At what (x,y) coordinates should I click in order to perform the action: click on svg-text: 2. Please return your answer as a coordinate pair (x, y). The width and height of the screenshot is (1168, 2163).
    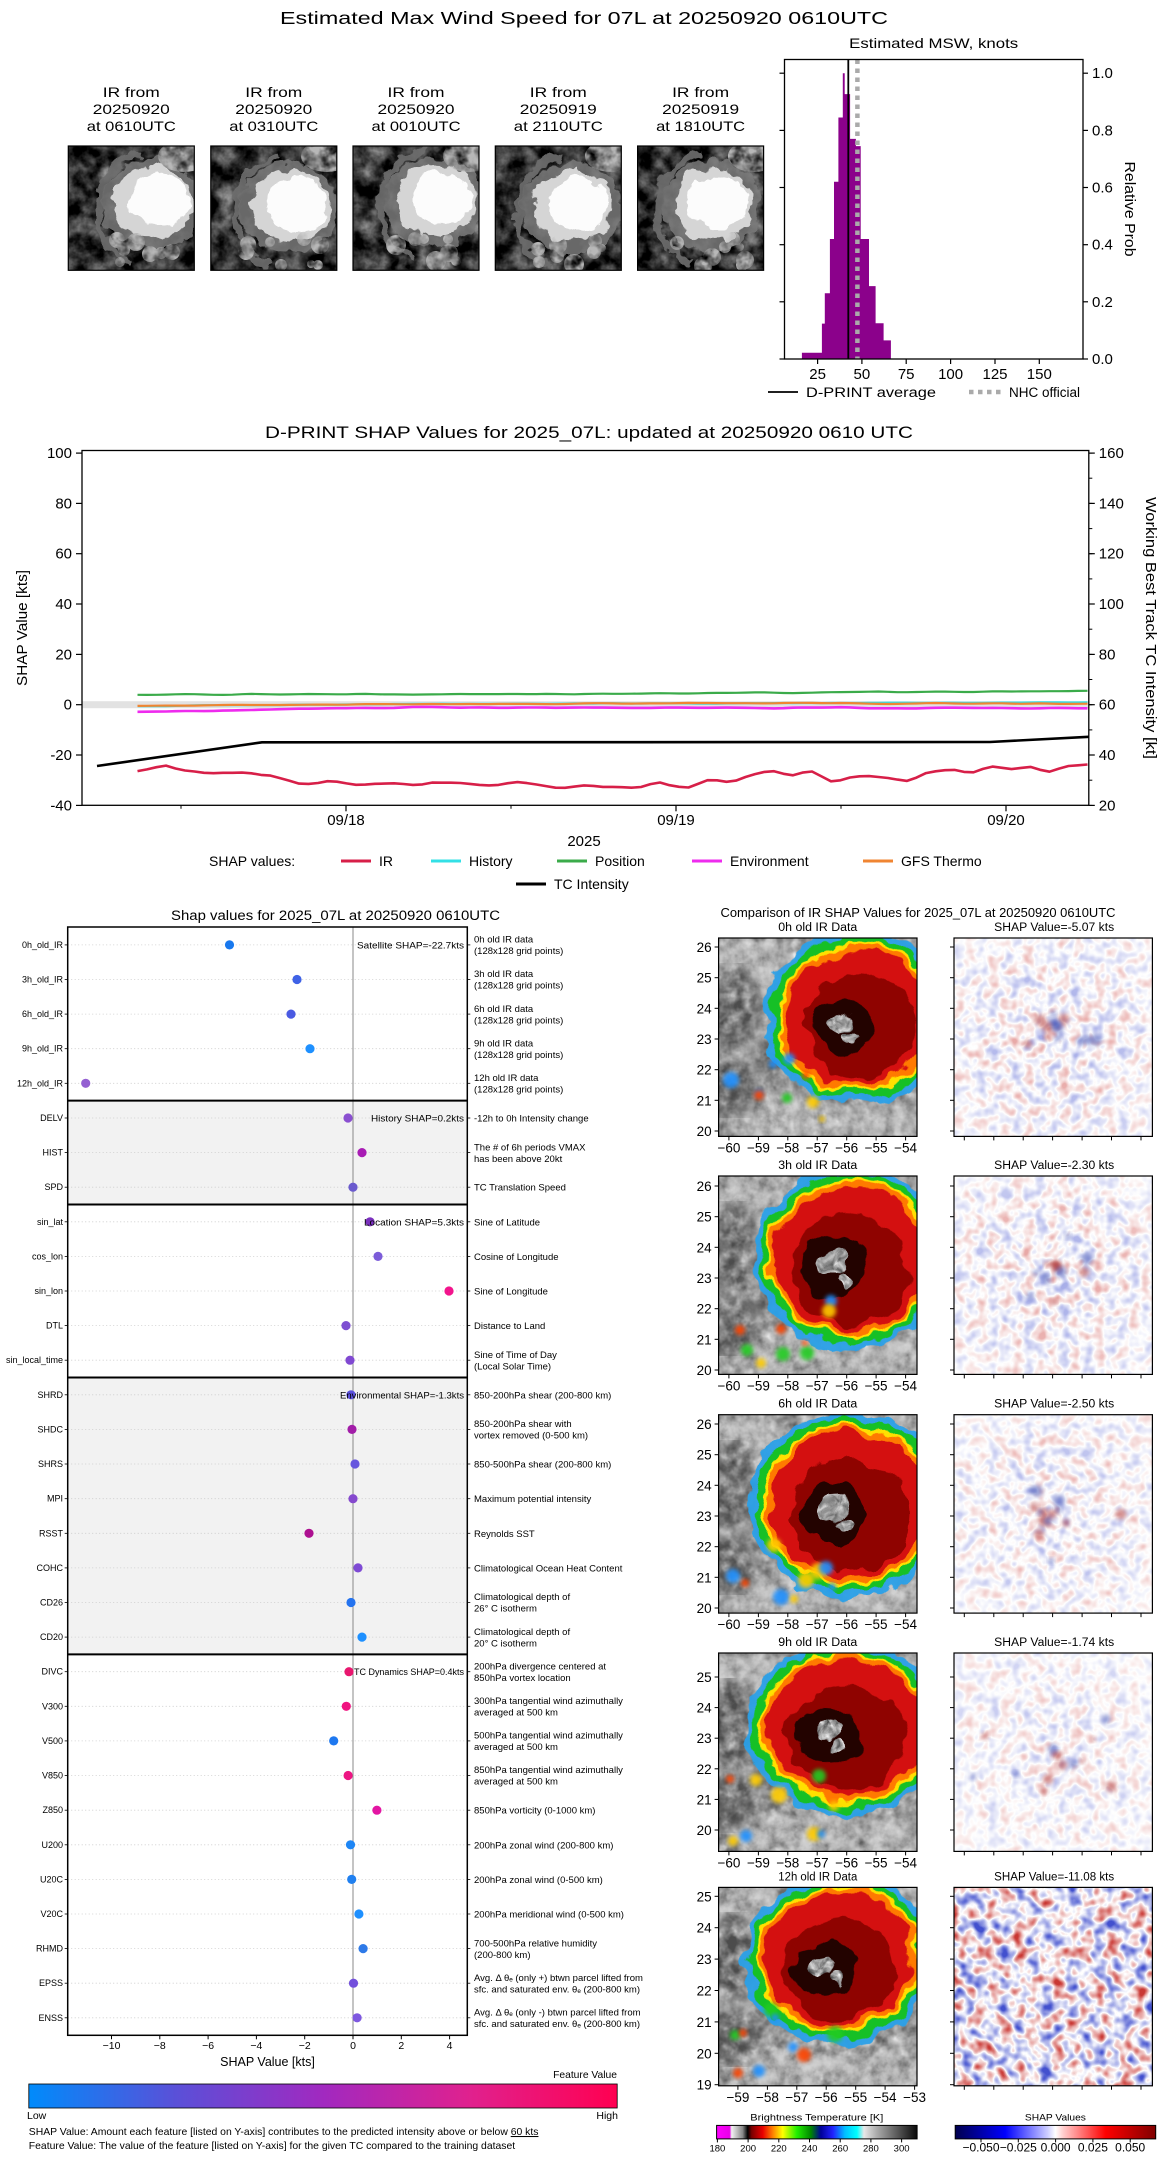
    Looking at the image, I should click on (401, 2046).